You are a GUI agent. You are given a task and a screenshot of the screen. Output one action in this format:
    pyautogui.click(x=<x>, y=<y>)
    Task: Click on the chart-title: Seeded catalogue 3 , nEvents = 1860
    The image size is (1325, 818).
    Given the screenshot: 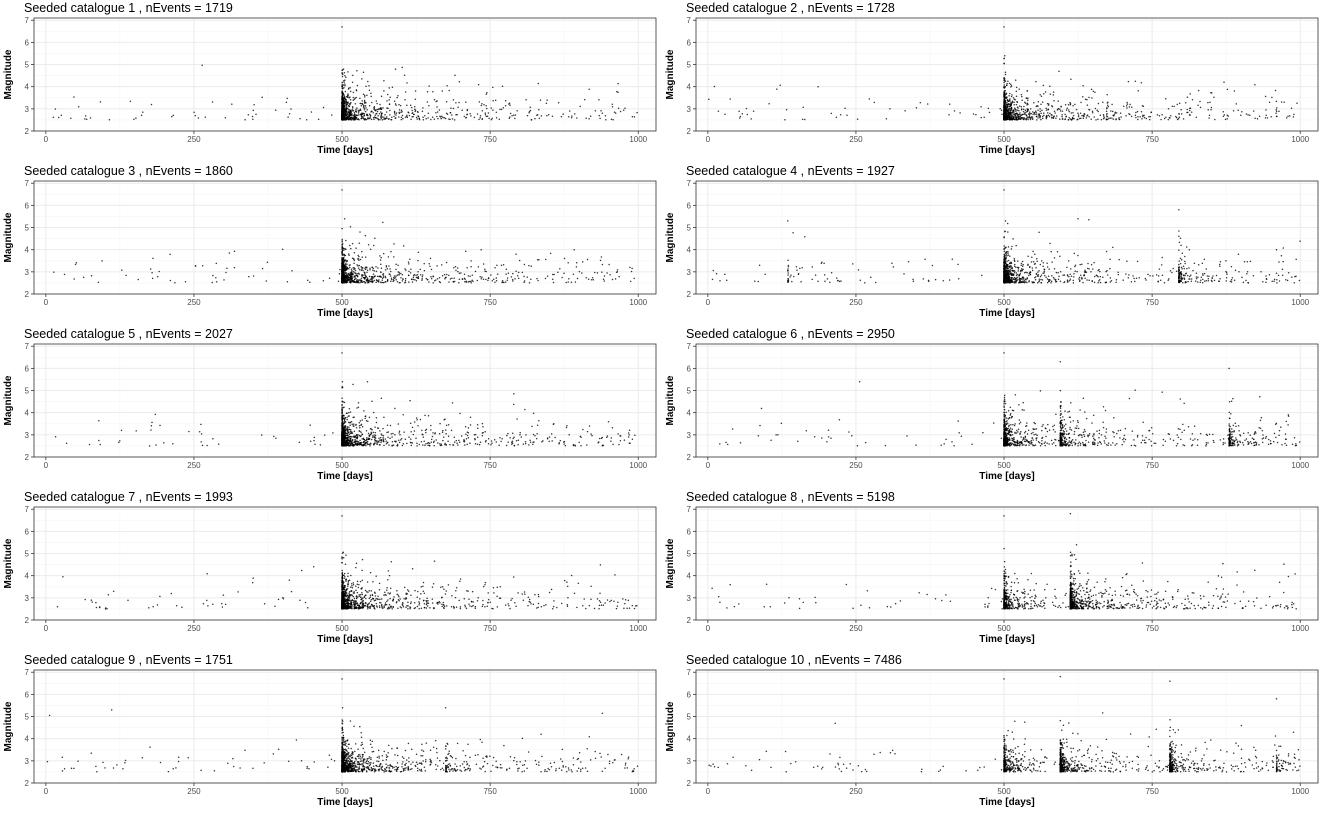 What is the action you would take?
    pyautogui.click(x=128, y=171)
    